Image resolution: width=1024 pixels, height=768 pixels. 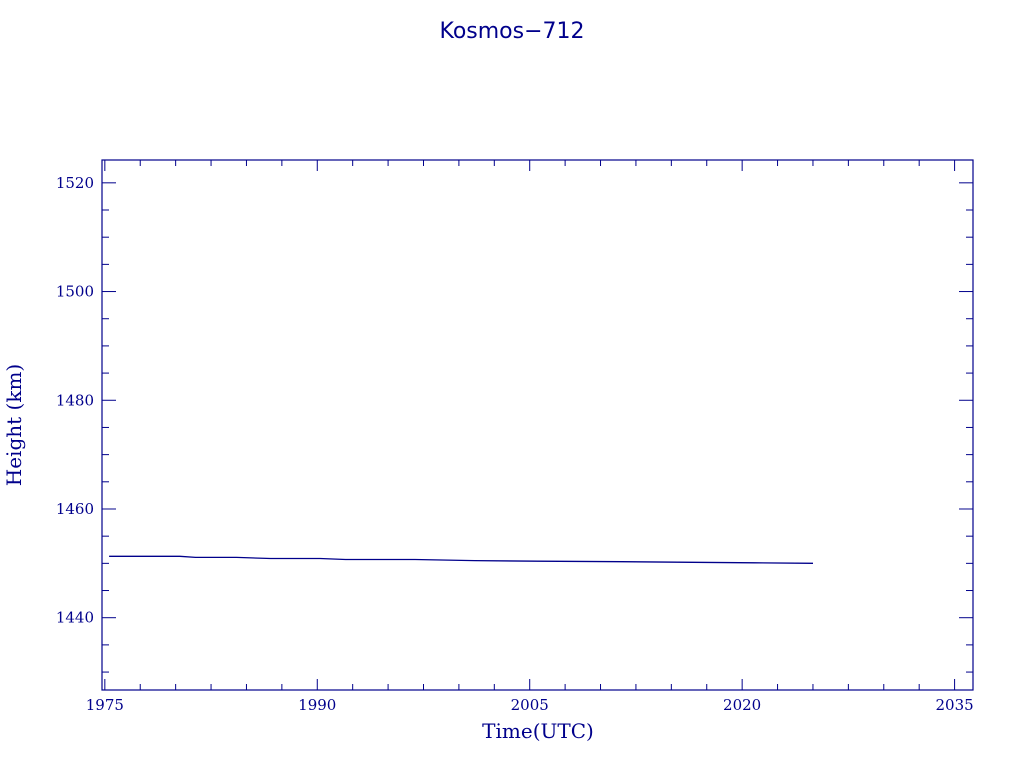 What do you see at coordinates (75, 183) in the screenshot?
I see `y-tick-label: 1520` at bounding box center [75, 183].